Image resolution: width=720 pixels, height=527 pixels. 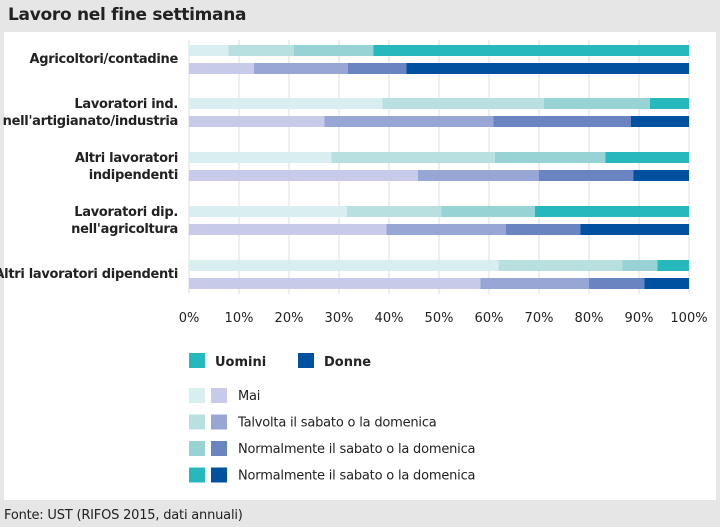 What do you see at coordinates (103, 59) in the screenshot?
I see `category-label: Agricoltori/contadine` at bounding box center [103, 59].